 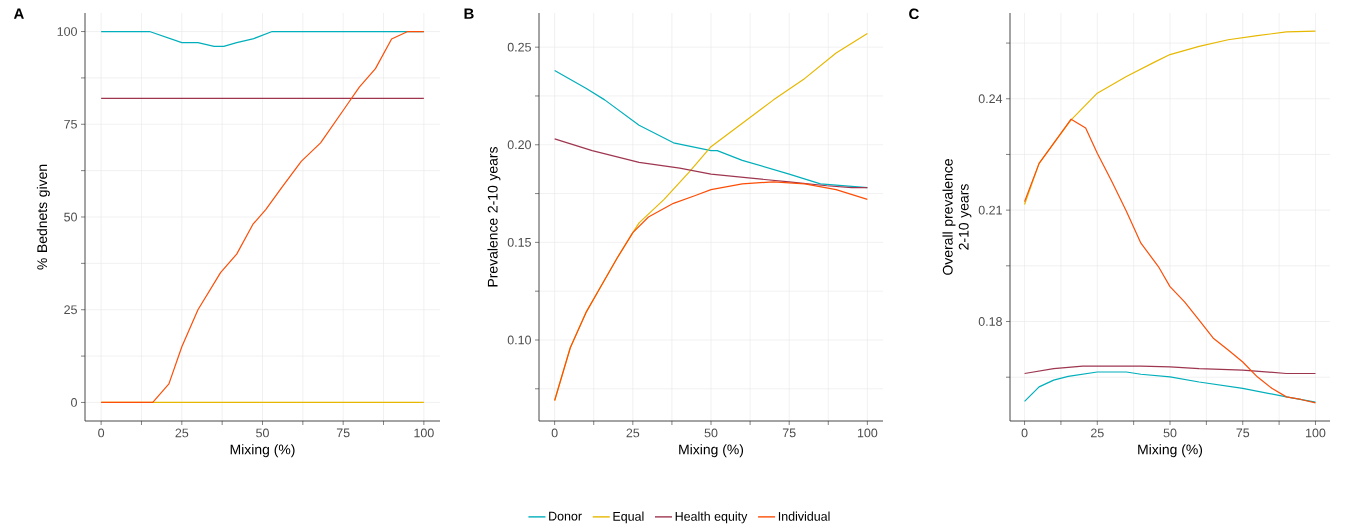 What do you see at coordinates (711, 517) in the screenshot?
I see `legend-label: Health equity` at bounding box center [711, 517].